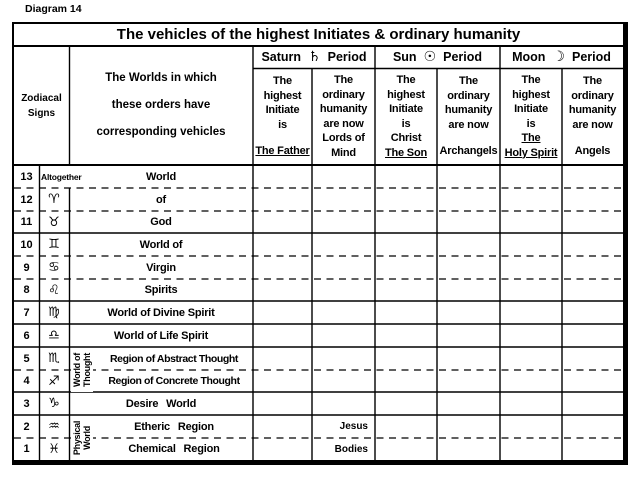 Image resolution: width=640 pixels, height=480 pixels. I want to click on period-header-saturn: Saturn ♄ Period, so click(314, 57).